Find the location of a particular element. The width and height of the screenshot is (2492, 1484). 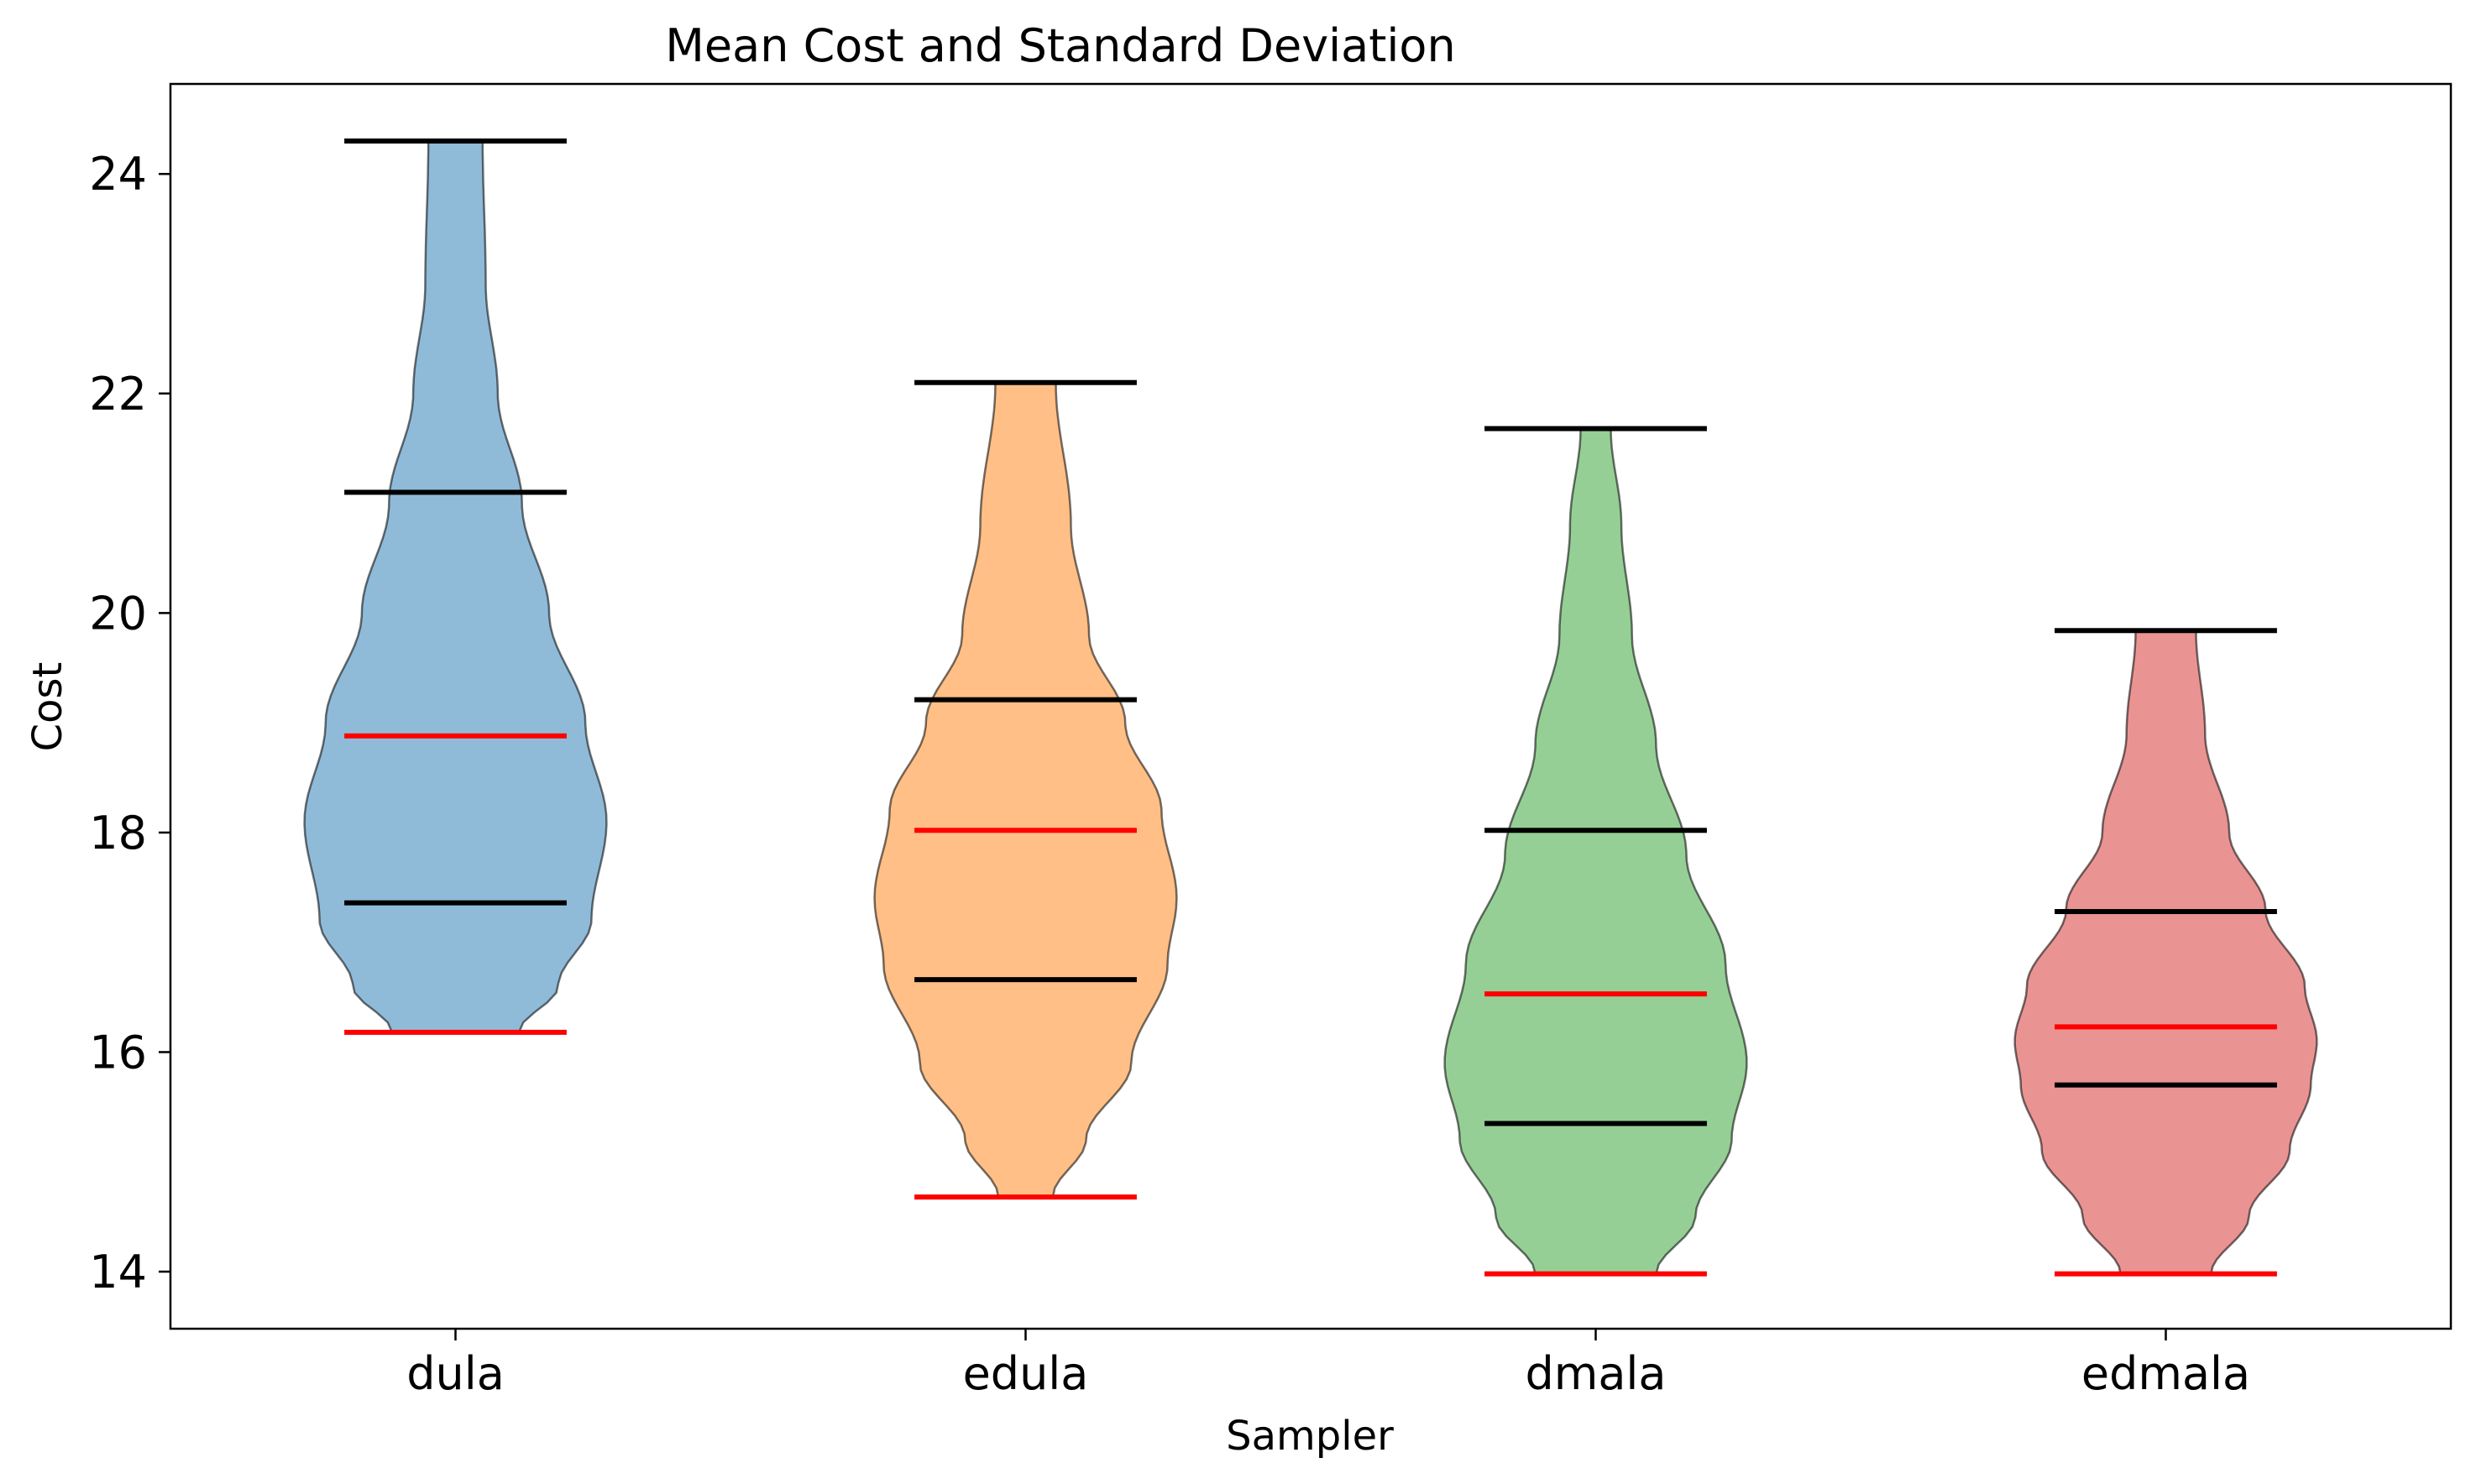

y-axis-label: Cost is located at coordinates (48, 707).